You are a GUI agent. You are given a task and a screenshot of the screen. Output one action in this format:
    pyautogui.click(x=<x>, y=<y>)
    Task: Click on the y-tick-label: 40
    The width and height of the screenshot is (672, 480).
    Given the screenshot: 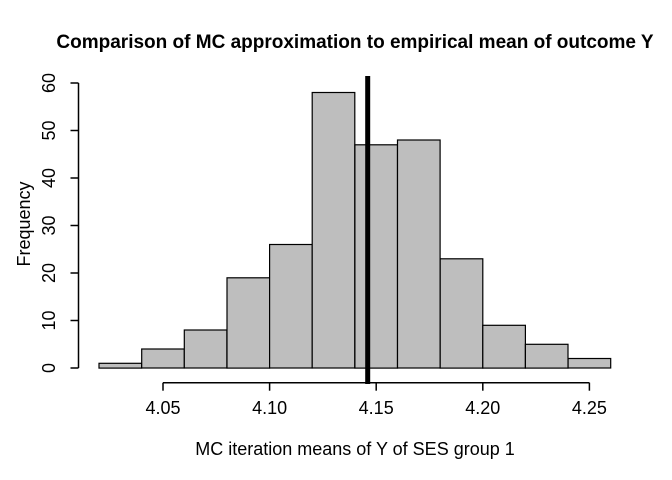 What is the action you would take?
    pyautogui.click(x=49, y=178)
    